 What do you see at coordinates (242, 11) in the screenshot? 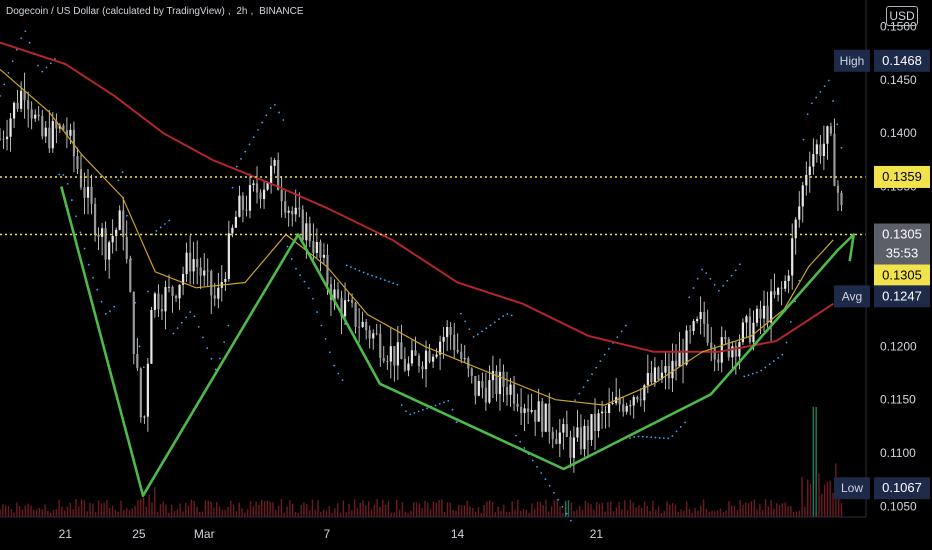
I see `interval-label: 2h` at bounding box center [242, 11].